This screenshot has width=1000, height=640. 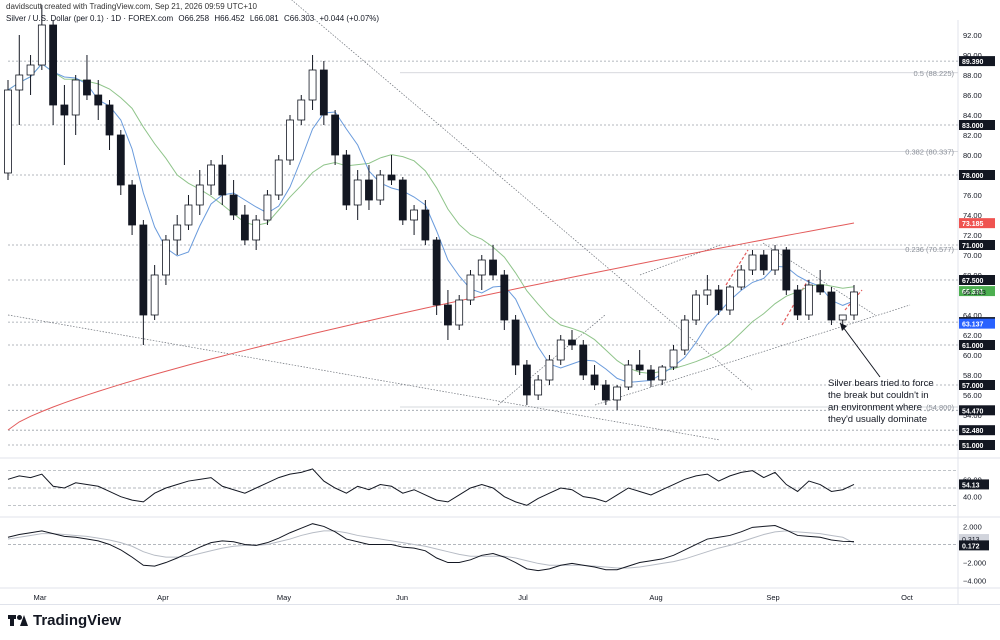 What do you see at coordinates (860, 350) in the screenshot?
I see `annotation-arrow` at bounding box center [860, 350].